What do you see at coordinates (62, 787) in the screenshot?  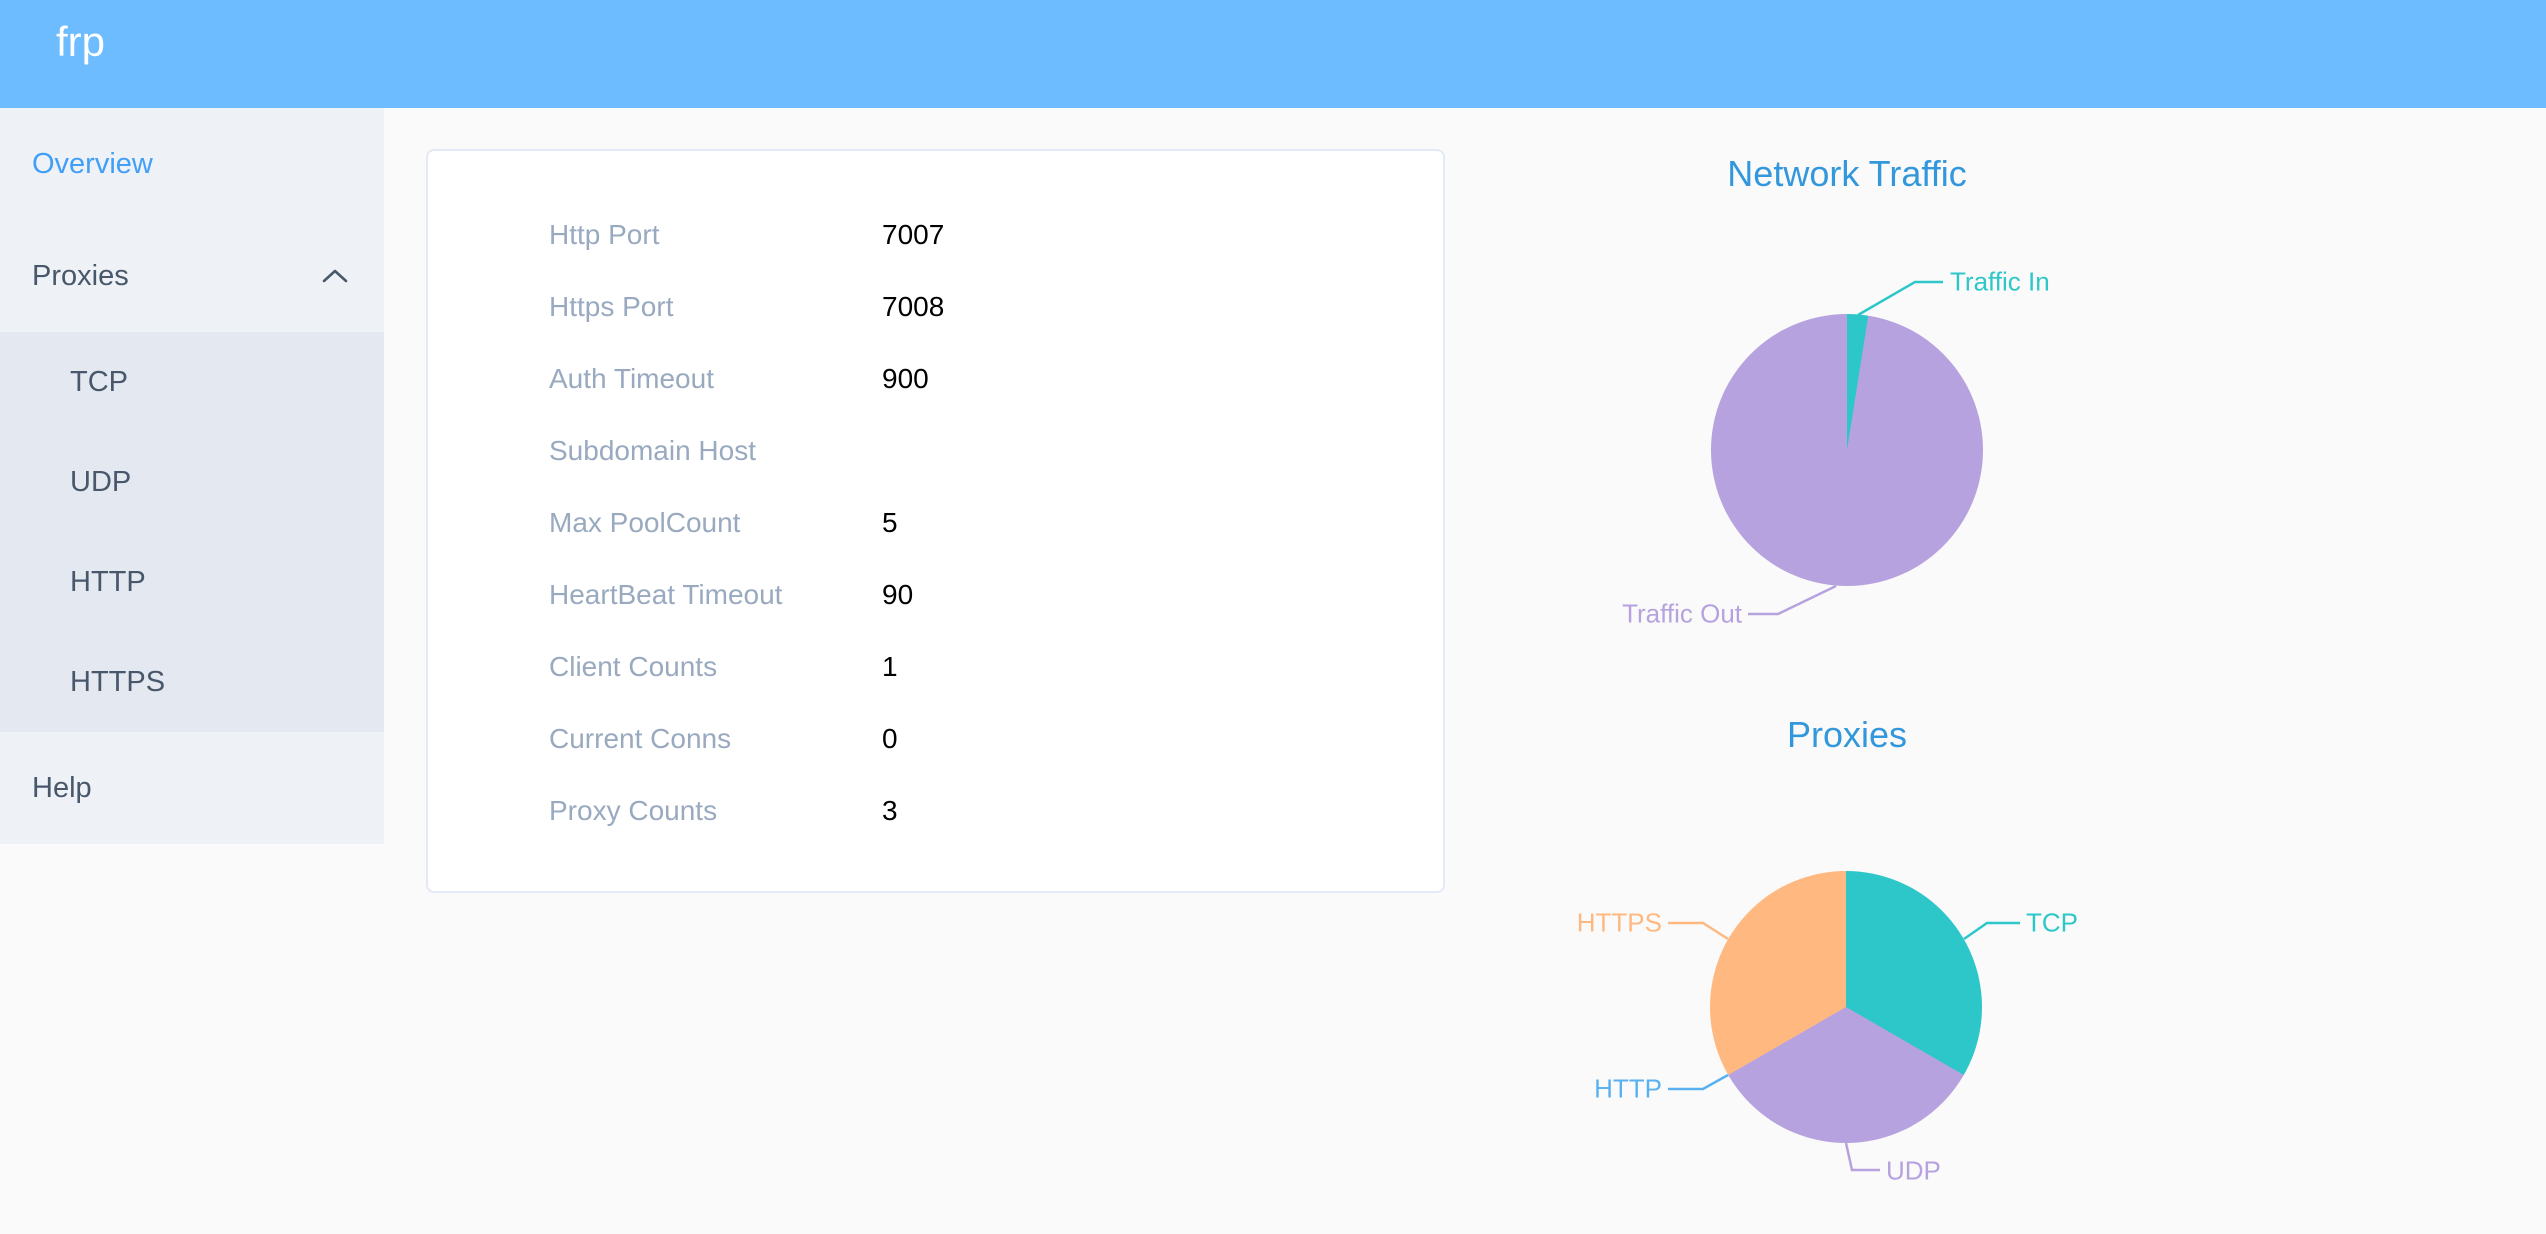 I see `sidebar-item-label: Help` at bounding box center [62, 787].